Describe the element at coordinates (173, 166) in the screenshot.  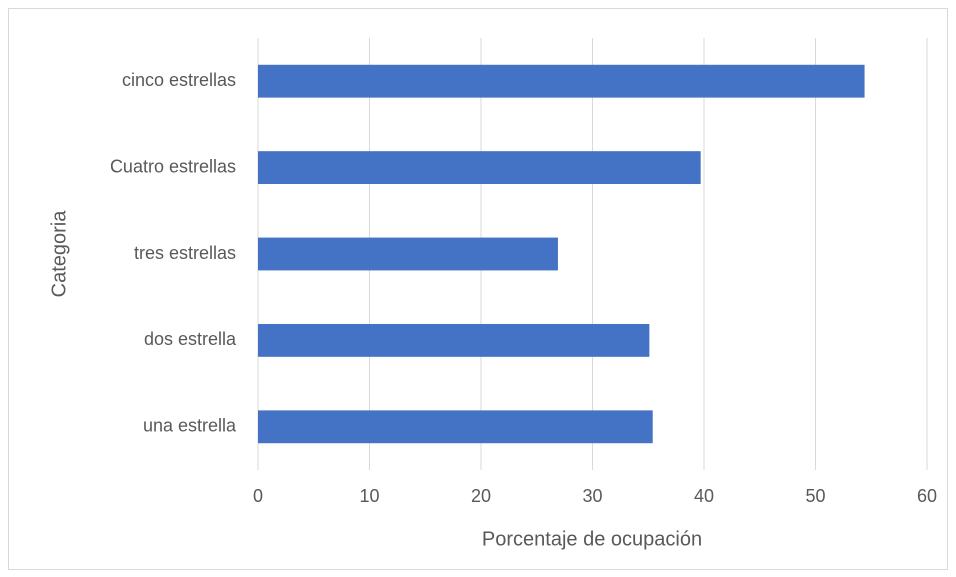
I see `y-tick-label: Cuatro estrellas` at that location.